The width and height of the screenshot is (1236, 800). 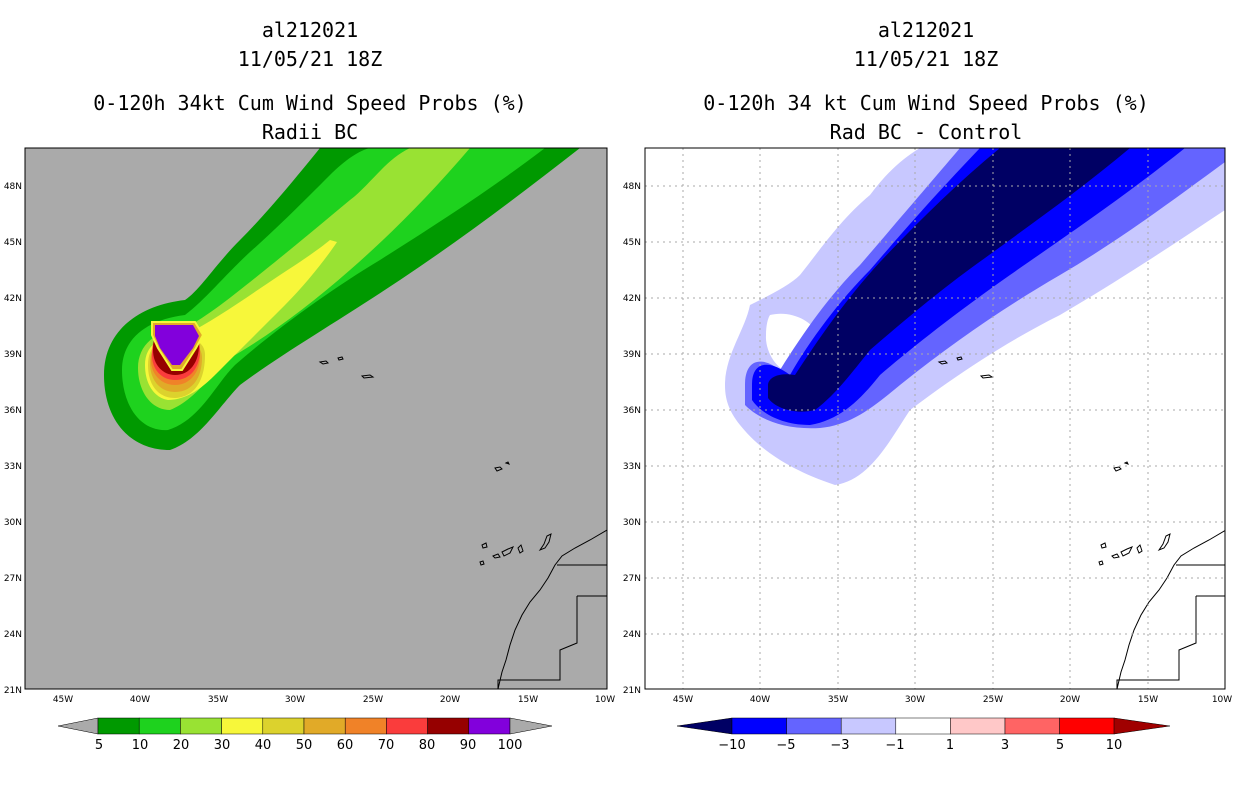 I want to click on right-legend: −10 −5 −3 −1 1 3 5 10, so click(x=923, y=735).